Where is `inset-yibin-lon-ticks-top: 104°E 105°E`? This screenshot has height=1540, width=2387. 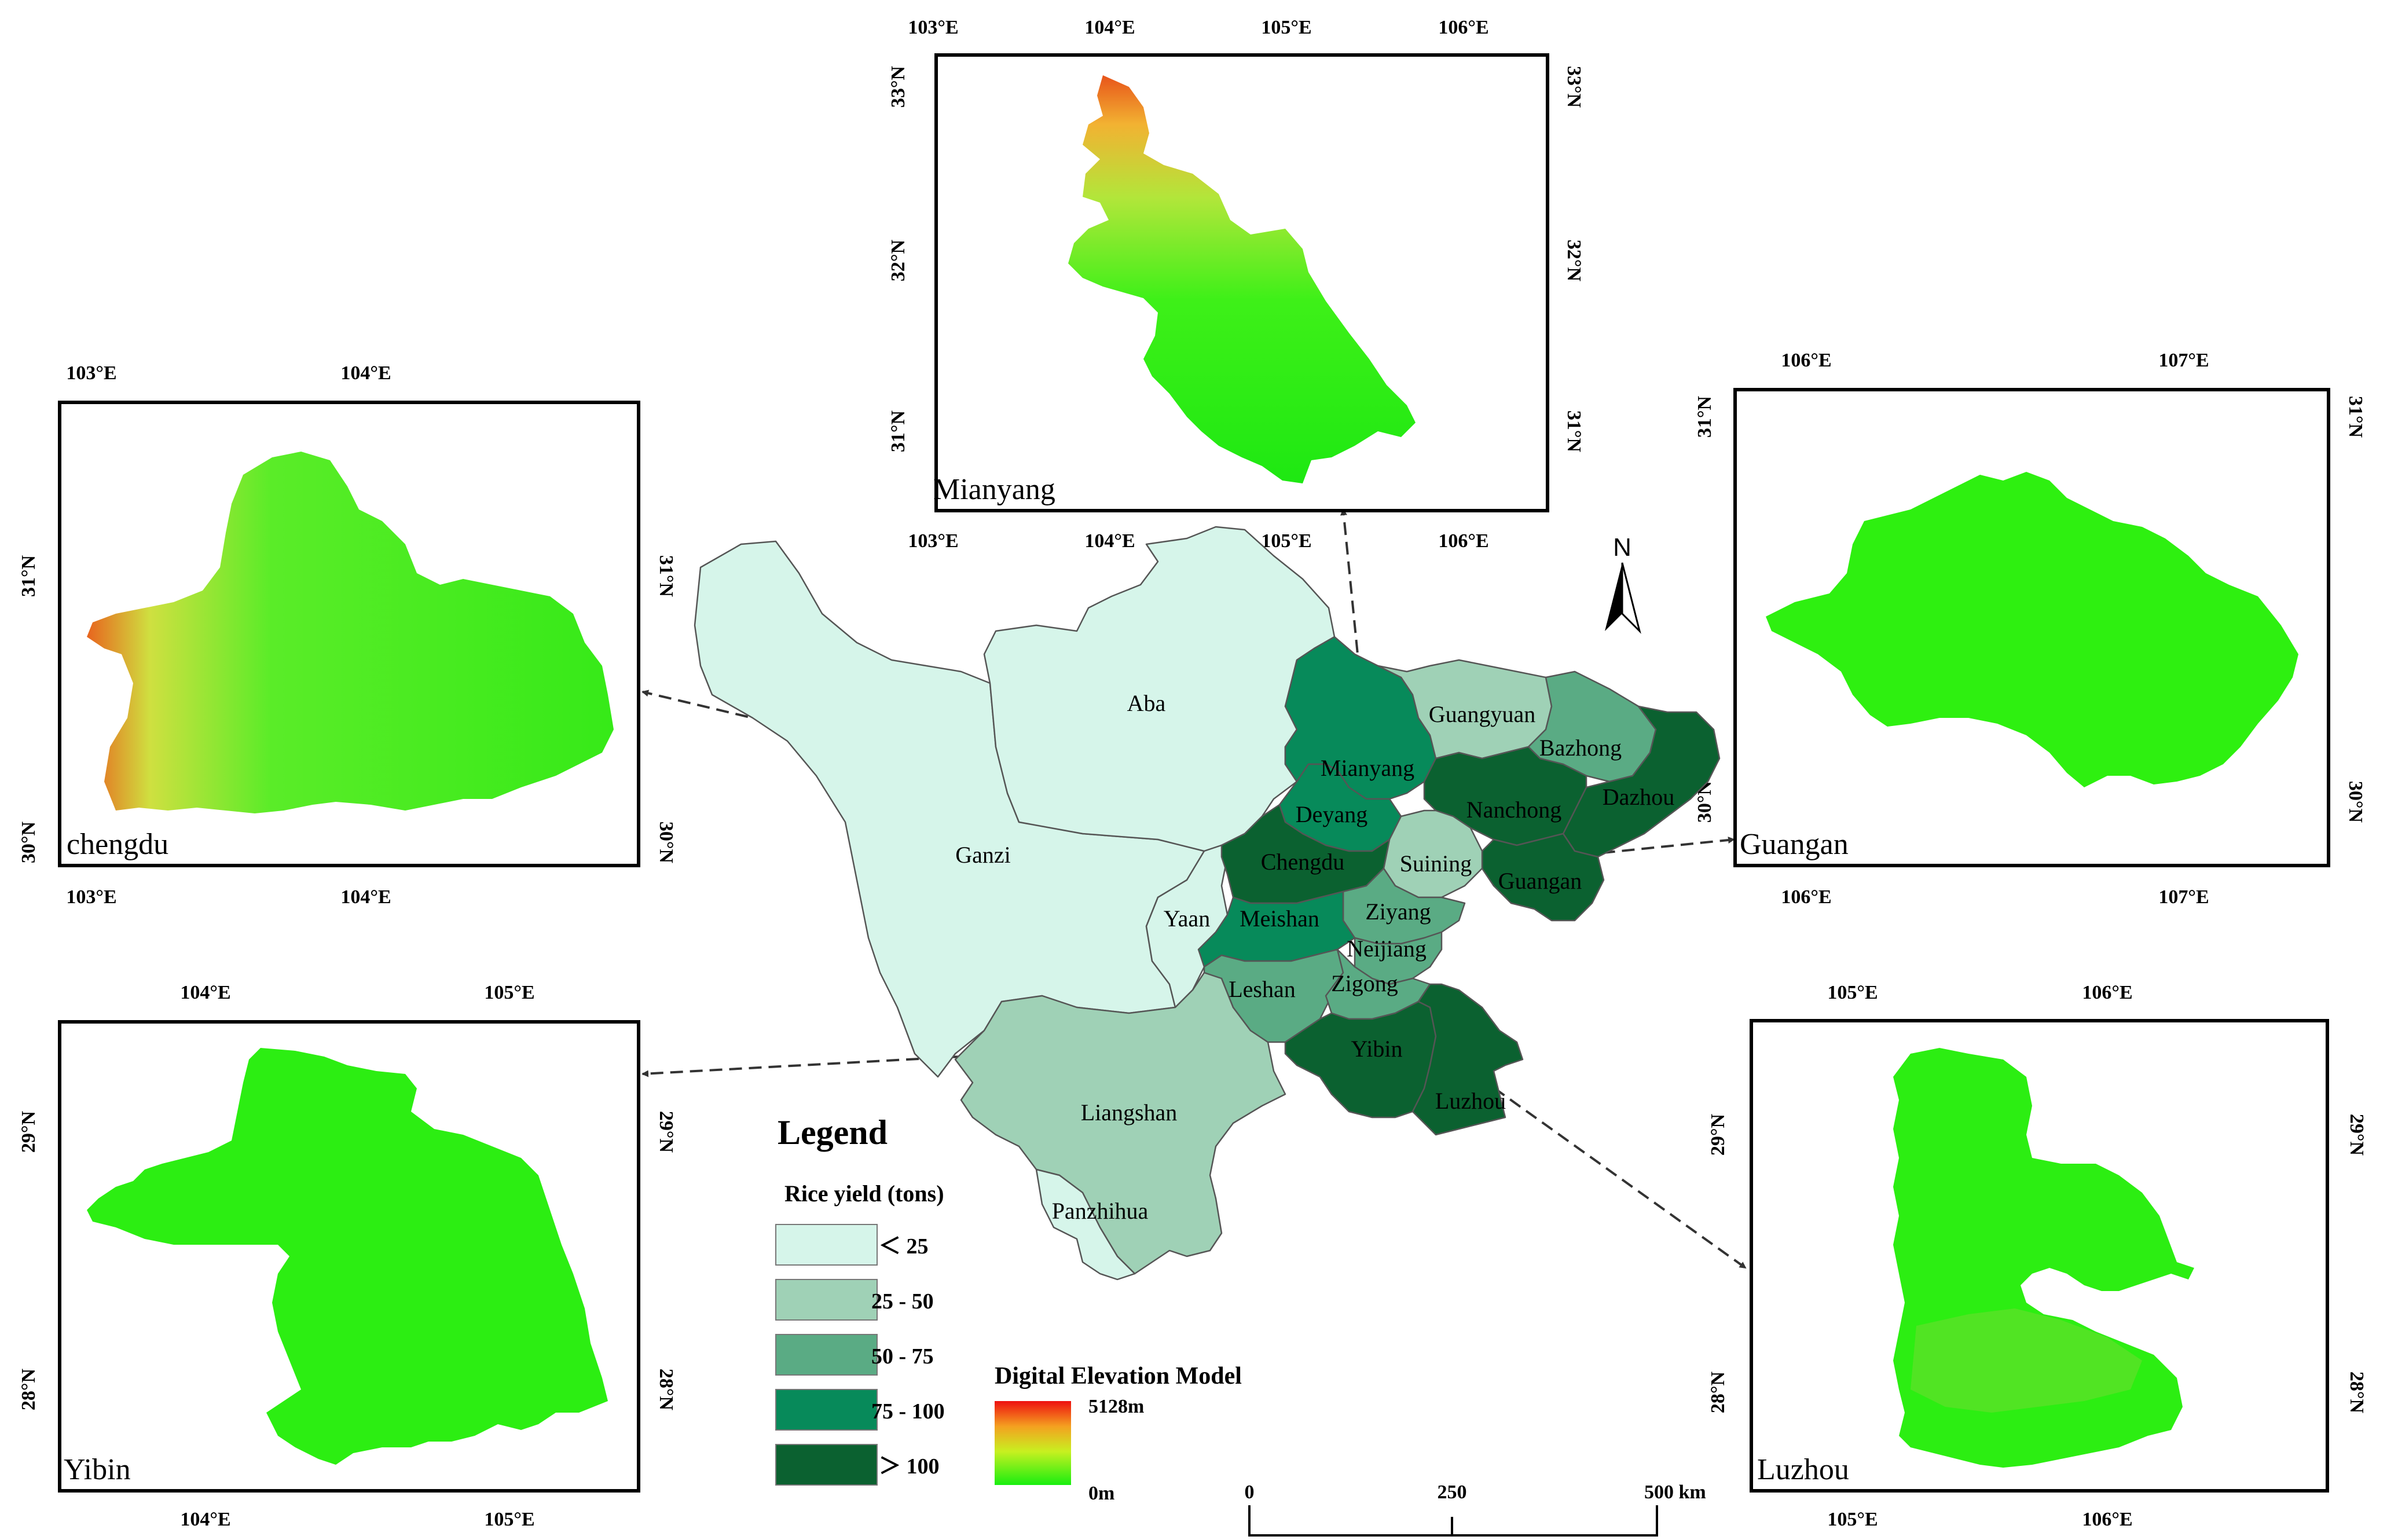 inset-yibin-lon-ticks-top: 104°E 105°E is located at coordinates (357, 992).